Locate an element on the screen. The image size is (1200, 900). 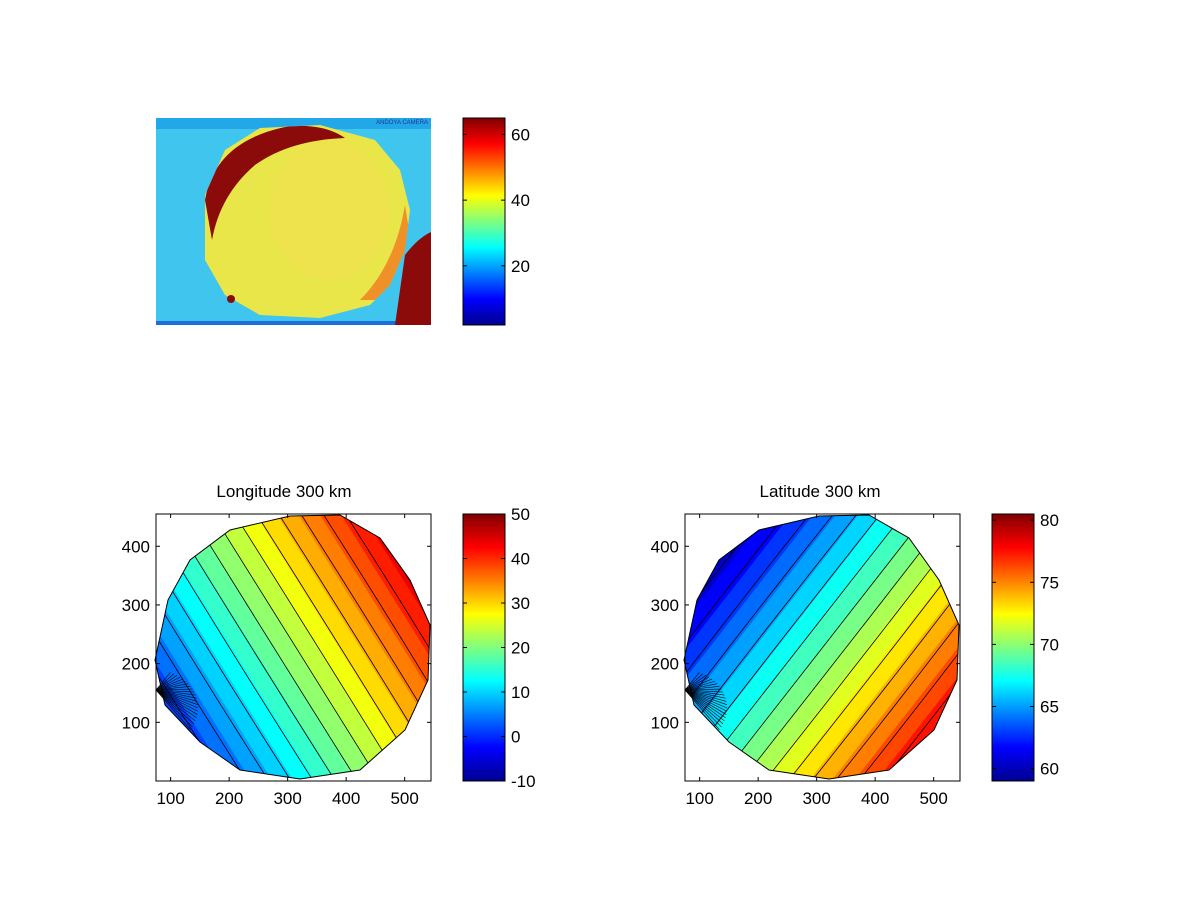
longitude-limb-contour-fan is located at coordinates (177, 701).